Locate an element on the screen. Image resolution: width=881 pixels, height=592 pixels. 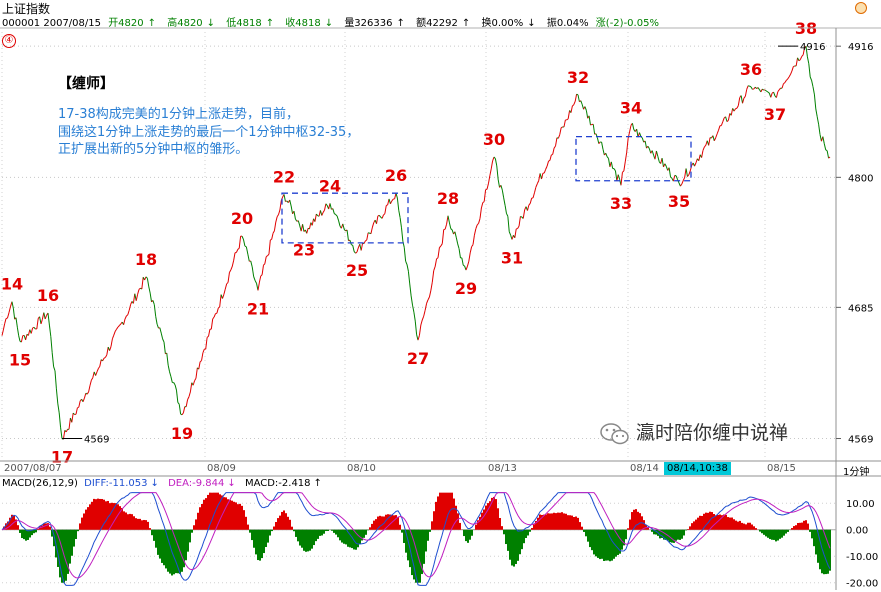
y-tick-label: 4569 is located at coordinates (860, 440).